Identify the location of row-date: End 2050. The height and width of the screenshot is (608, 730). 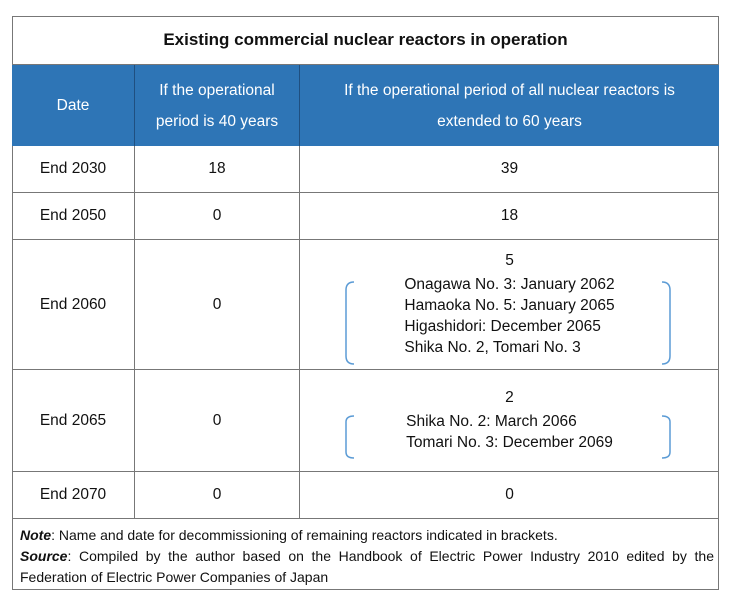
(73, 216).